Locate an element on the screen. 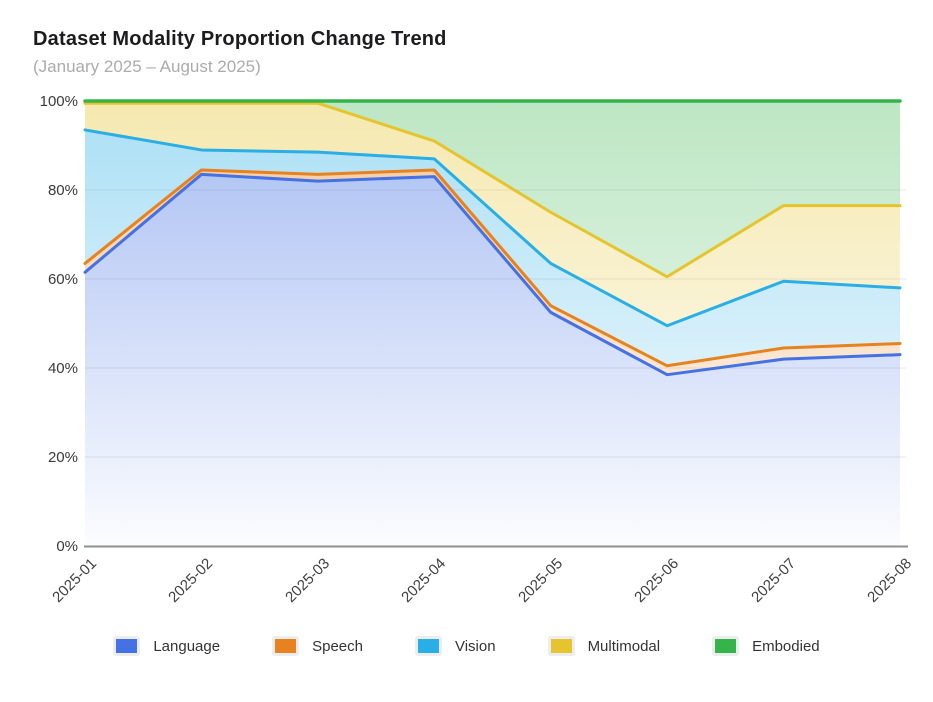  chart-title: Dataset Modality Proportion Change Trend is located at coordinates (240, 39).